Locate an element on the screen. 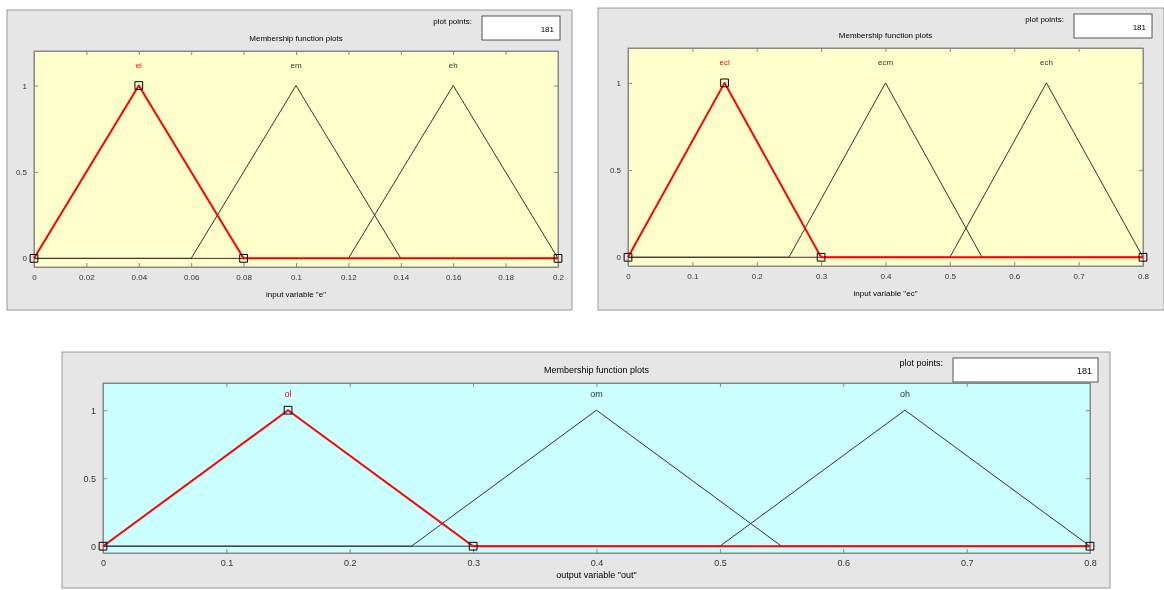 The height and width of the screenshot is (590, 1164). x-axis-title: output variable "out" is located at coordinates (596, 575).